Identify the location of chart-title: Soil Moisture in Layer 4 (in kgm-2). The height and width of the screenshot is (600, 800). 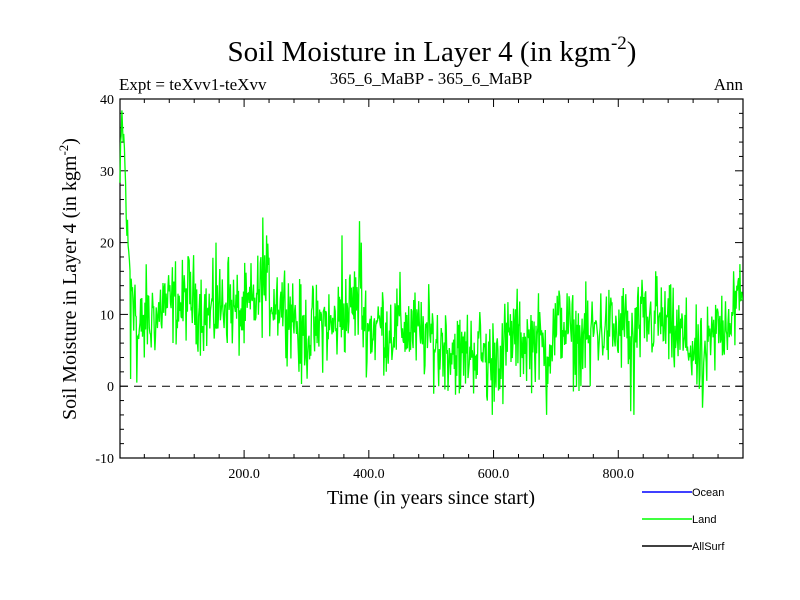
(432, 50).